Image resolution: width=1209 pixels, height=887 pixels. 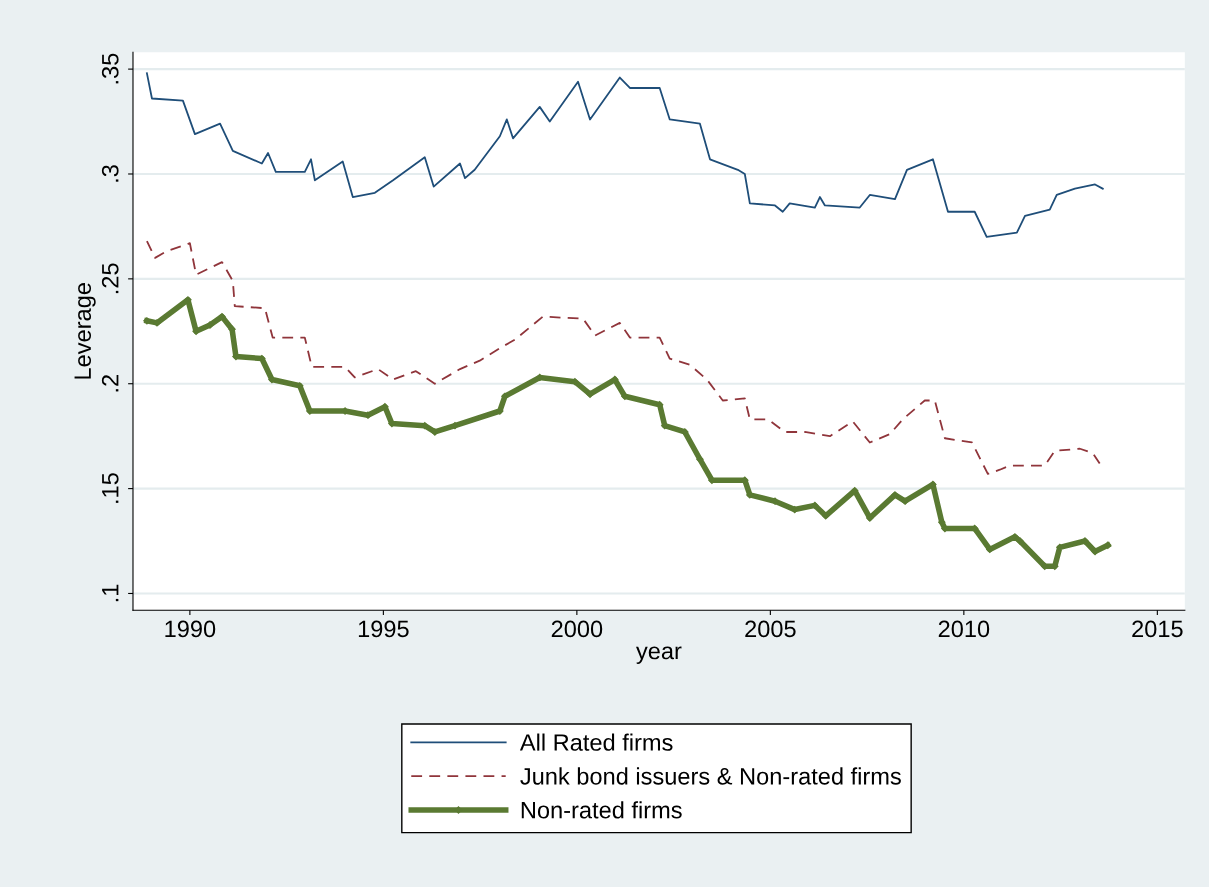 I want to click on x-tick-label: 2000, so click(x=577, y=629).